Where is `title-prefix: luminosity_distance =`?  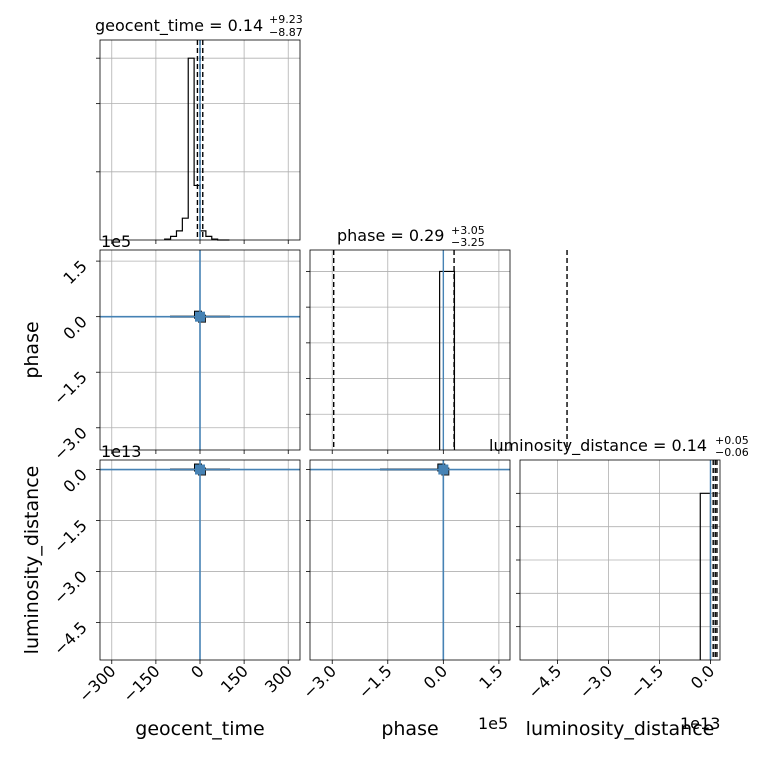 title-prefix: luminosity_distance = is located at coordinates (580, 446).